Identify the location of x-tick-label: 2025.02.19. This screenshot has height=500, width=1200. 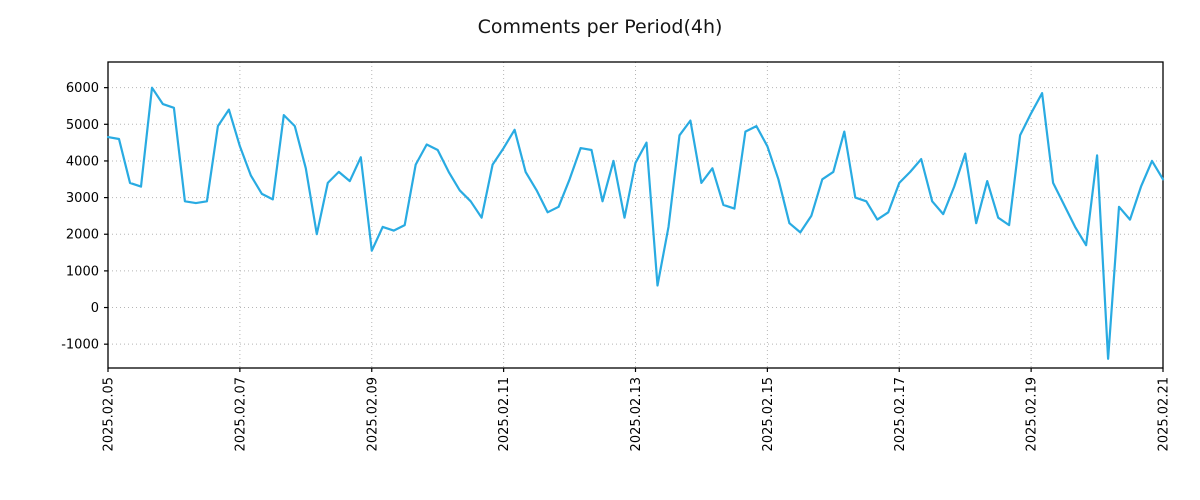
(1032, 414).